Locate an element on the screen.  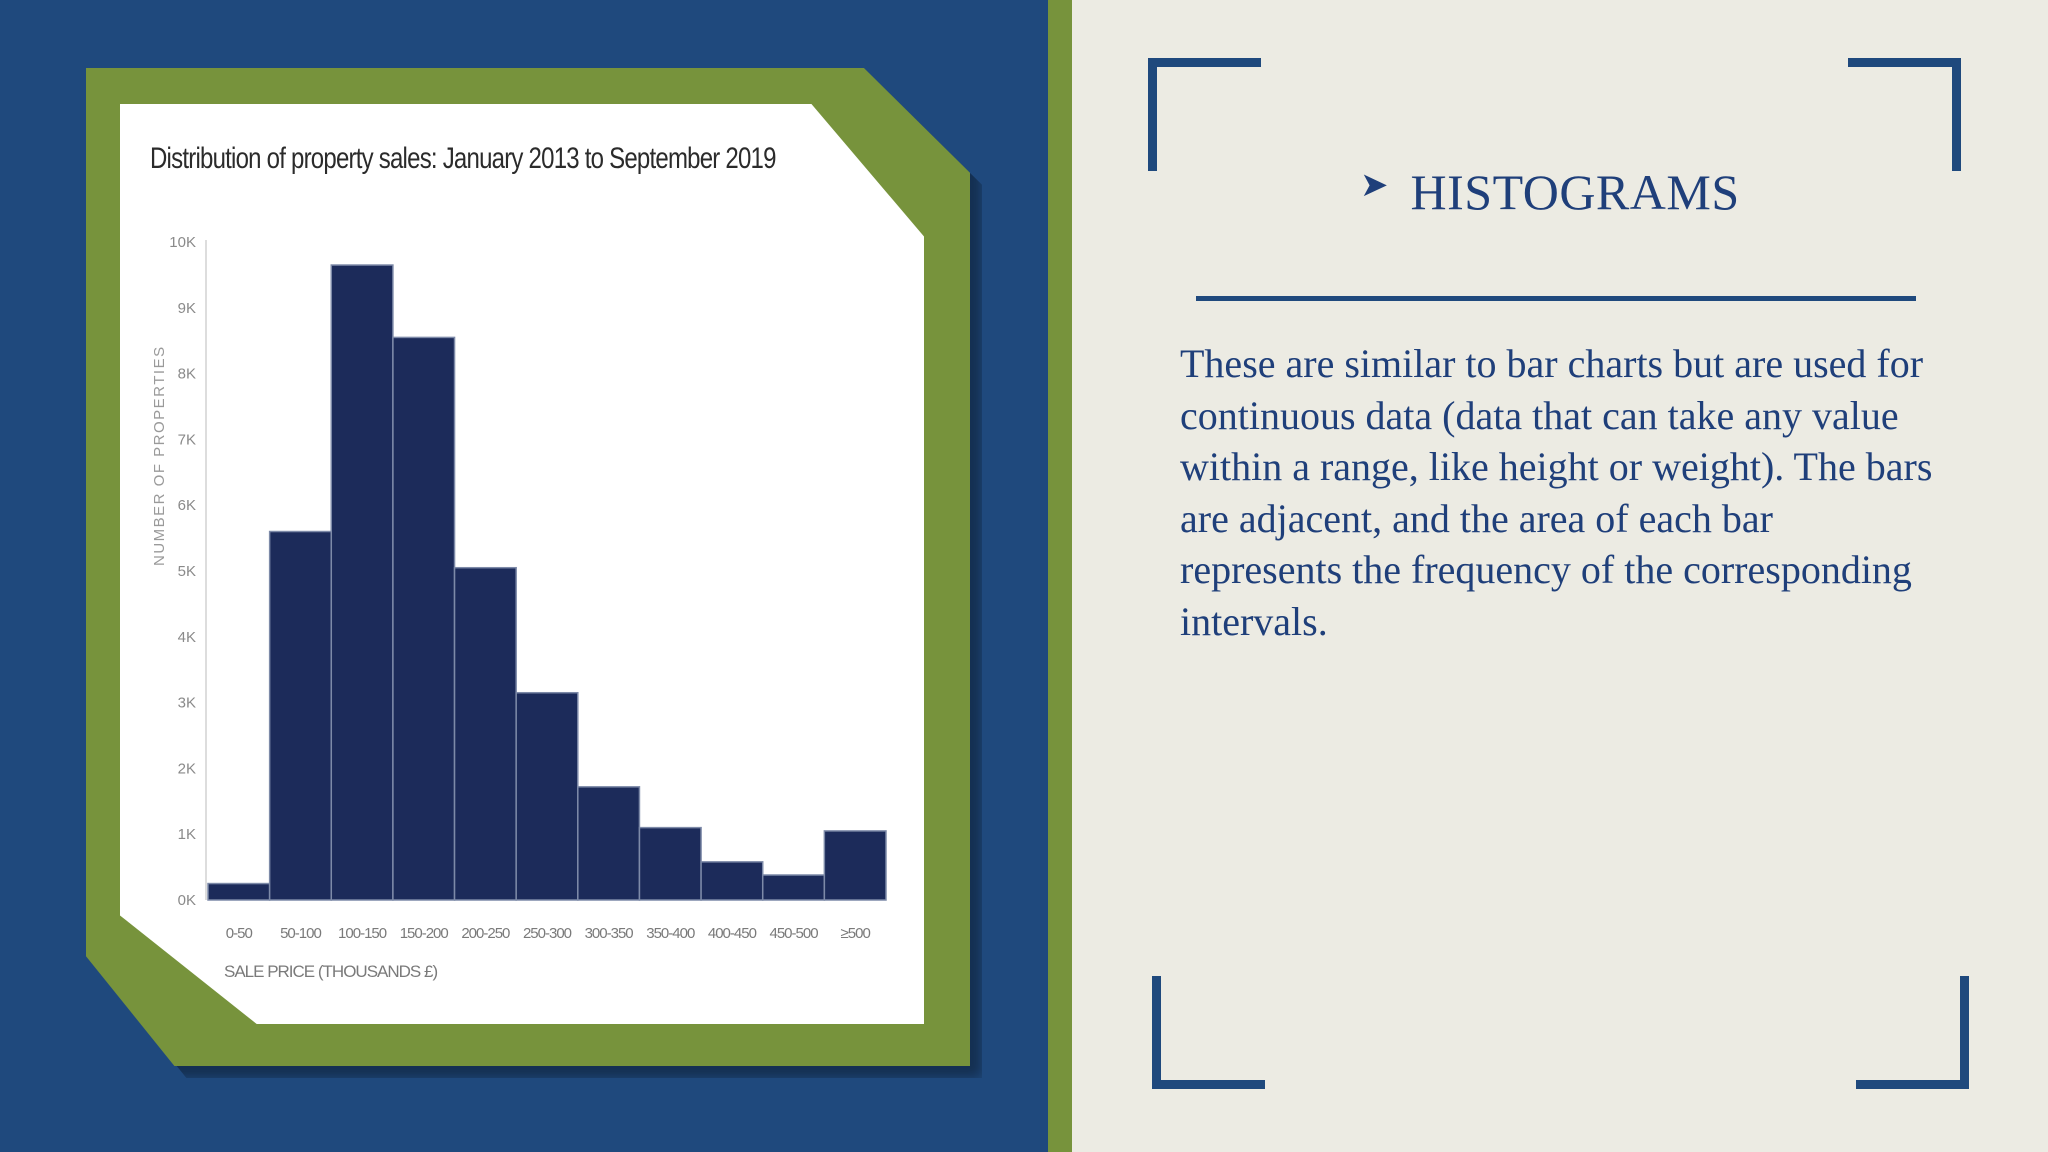
y-tick-label: 8K is located at coordinates (187, 374).